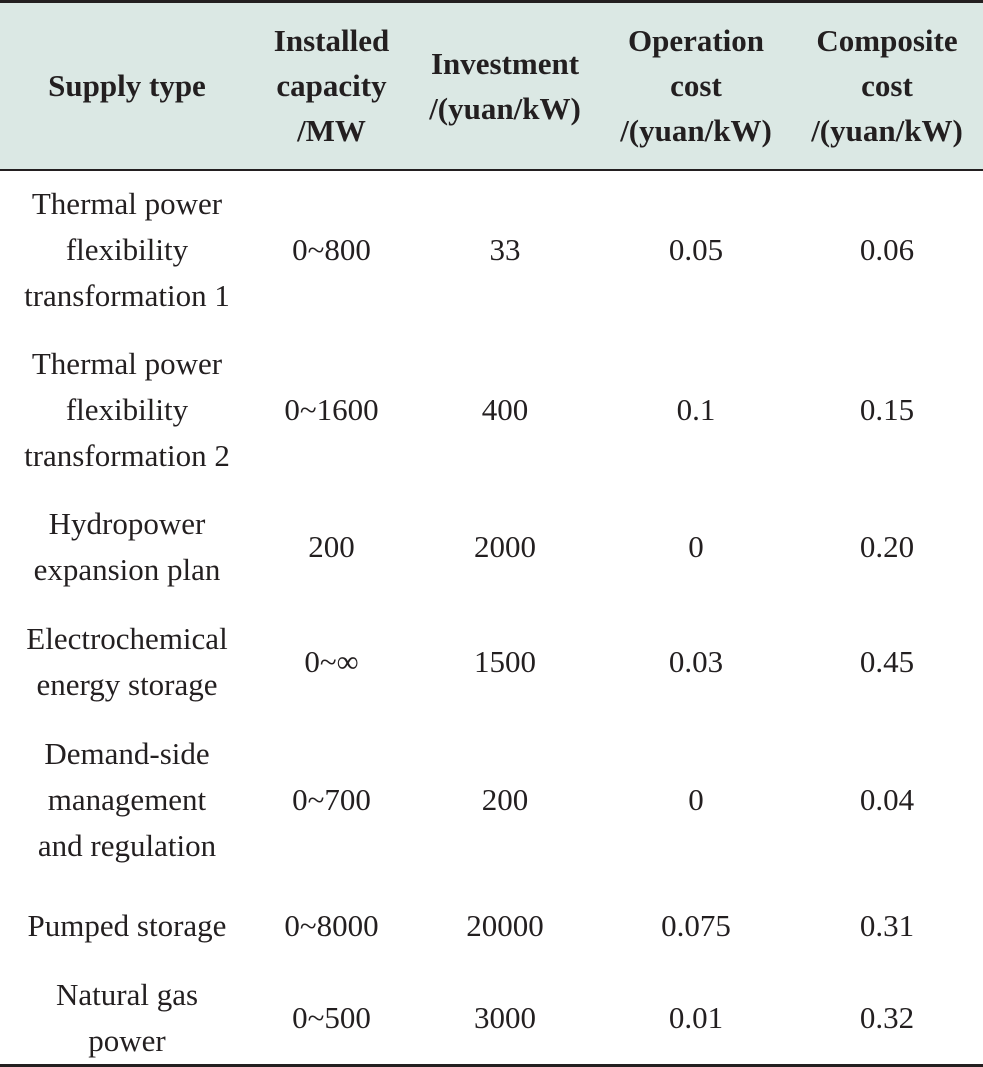  I want to click on cell-investment: 2000, so click(505, 546).